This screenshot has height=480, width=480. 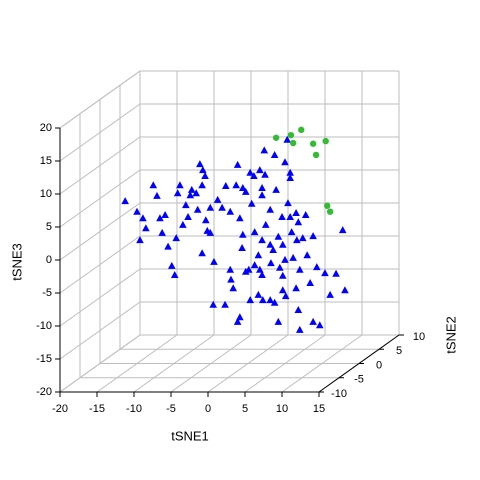 I want to click on z-tick-label: 15, so click(x=46, y=161).